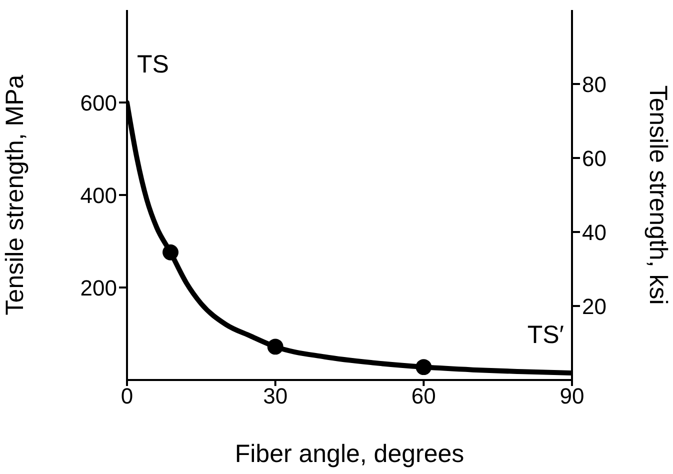 This screenshot has width=673, height=474. What do you see at coordinates (594, 158) in the screenshot?
I see `y2-tick-label: 60` at bounding box center [594, 158].